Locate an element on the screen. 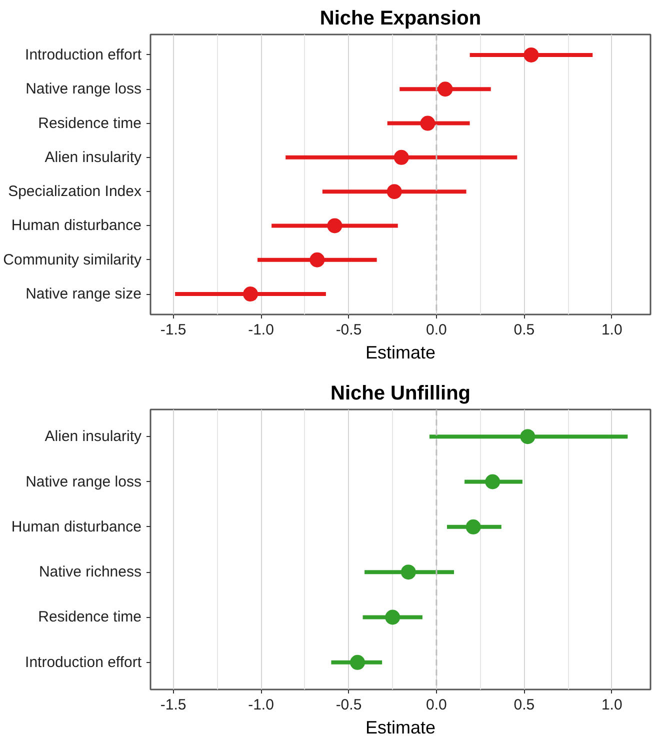 The height and width of the screenshot is (754, 661). y-tick-label: Specialization Index is located at coordinates (75, 191).